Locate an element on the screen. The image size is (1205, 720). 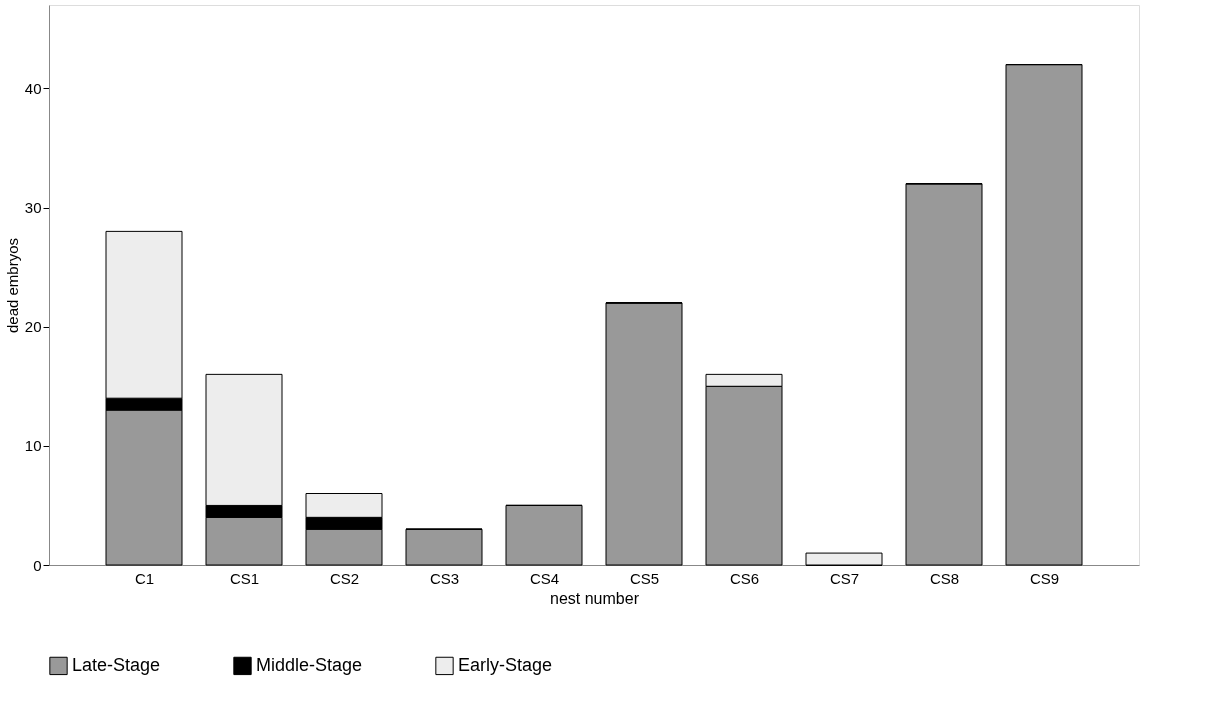
legend-label: Early-Stage is located at coordinates (505, 664).